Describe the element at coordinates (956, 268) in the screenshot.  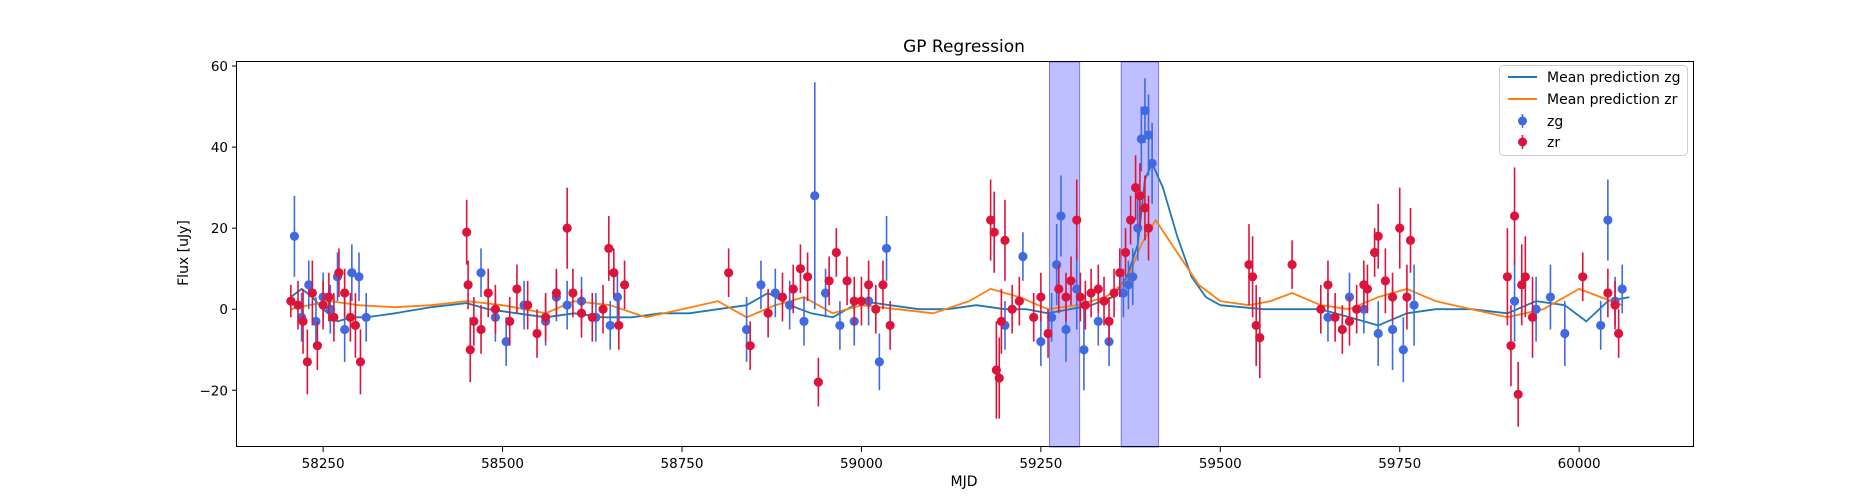
I see `series-line-mean-prediction-zr` at that location.